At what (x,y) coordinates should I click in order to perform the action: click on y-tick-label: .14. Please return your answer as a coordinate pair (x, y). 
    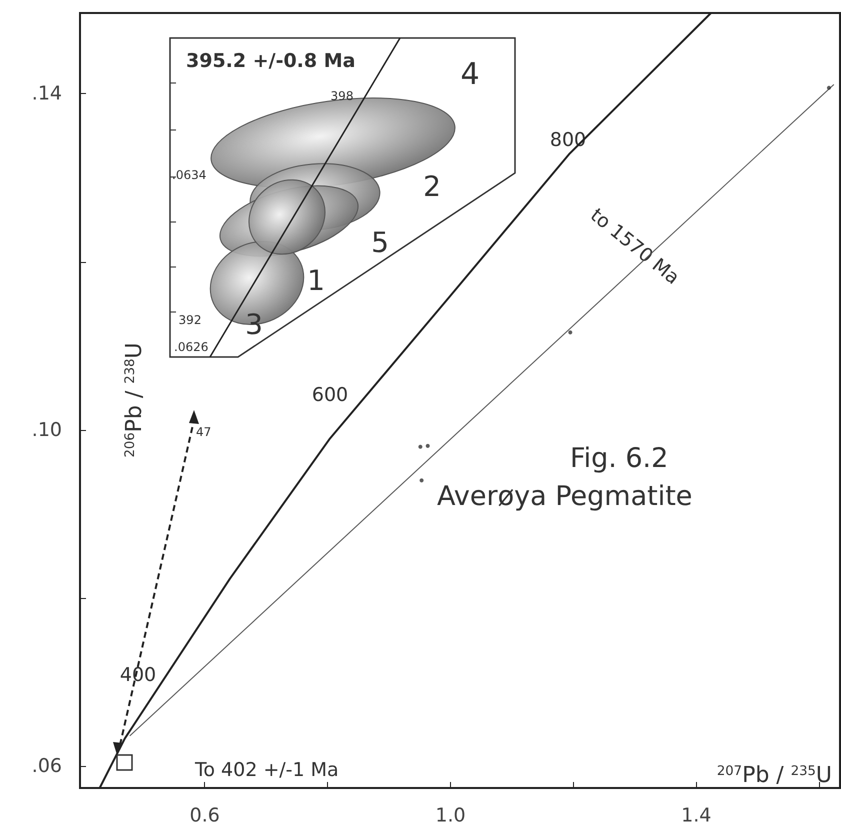
    Looking at the image, I should click on (47, 93).